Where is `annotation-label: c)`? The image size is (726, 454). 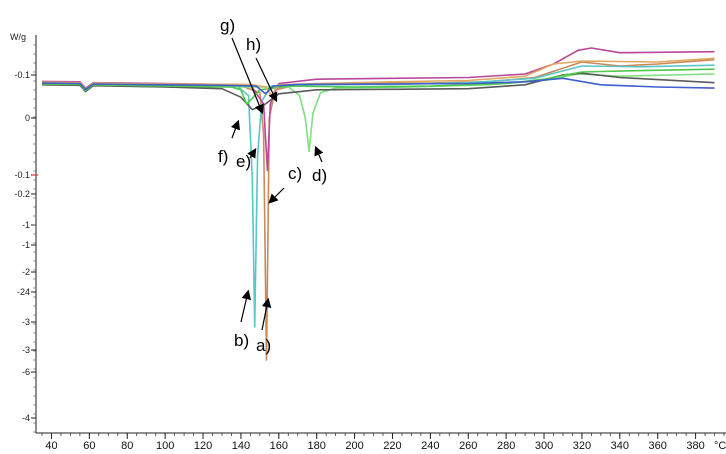
annotation-label: c) is located at coordinates (295, 173).